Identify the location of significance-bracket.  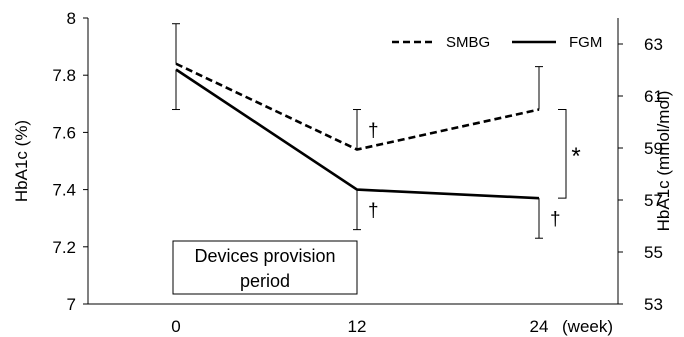
(562, 154).